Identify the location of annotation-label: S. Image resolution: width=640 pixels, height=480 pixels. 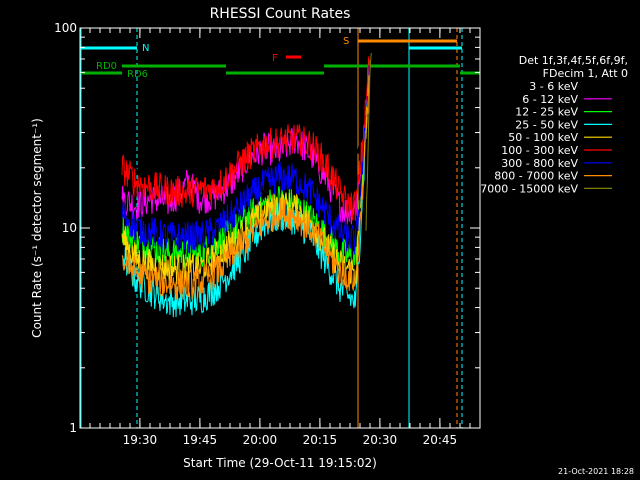
(346, 41).